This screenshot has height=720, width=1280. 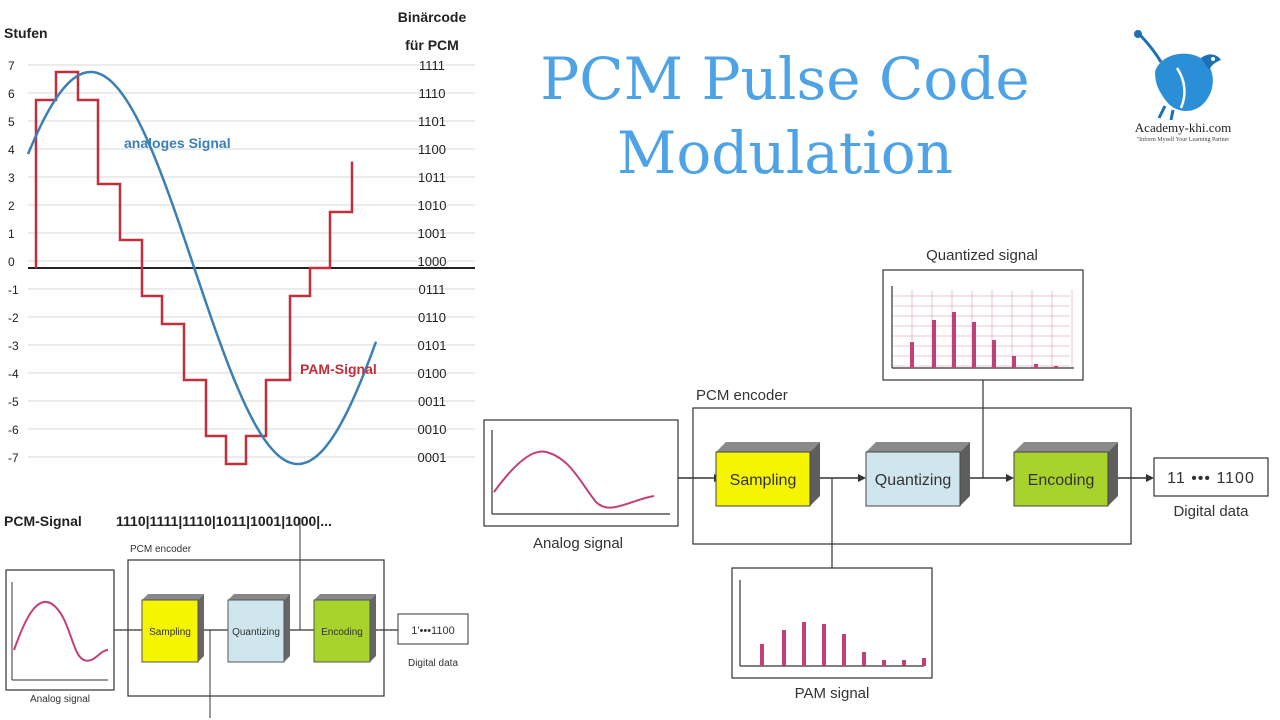 I want to click on small-encoding-label: Encoding, so click(x=342, y=632).